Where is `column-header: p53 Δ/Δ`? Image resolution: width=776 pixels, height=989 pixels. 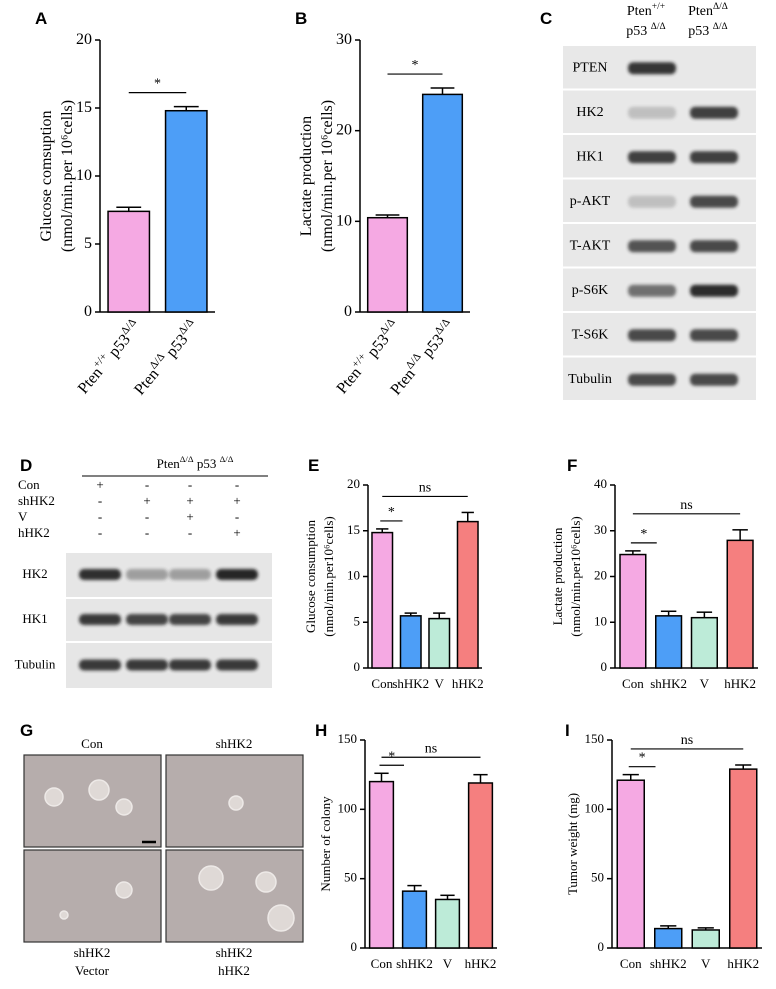
column-header: p53 Δ/Δ is located at coordinates (645, 30).